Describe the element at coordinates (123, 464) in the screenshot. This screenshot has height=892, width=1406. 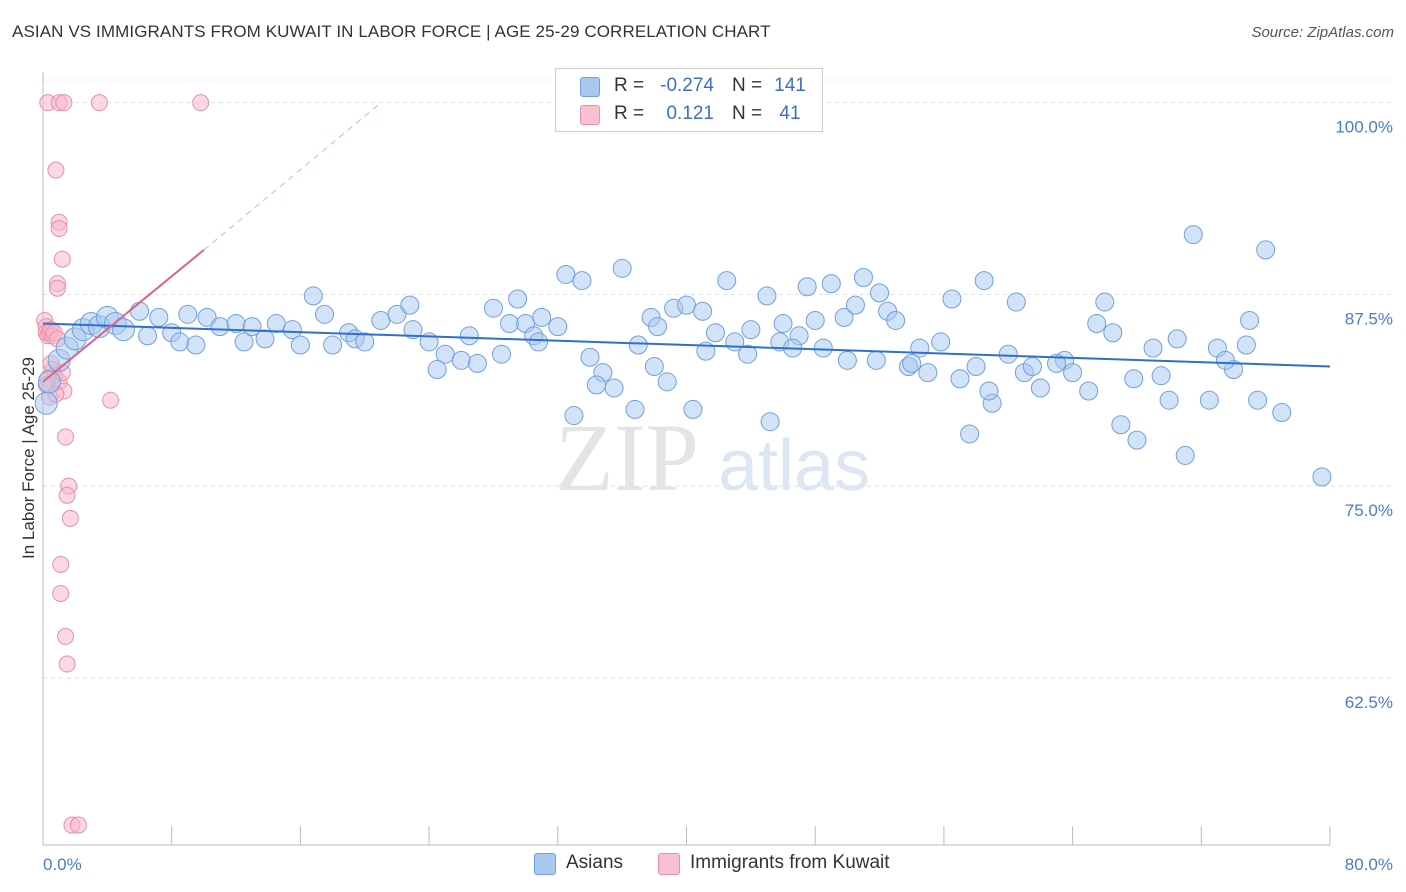
I see `series-kuwait-points` at that location.